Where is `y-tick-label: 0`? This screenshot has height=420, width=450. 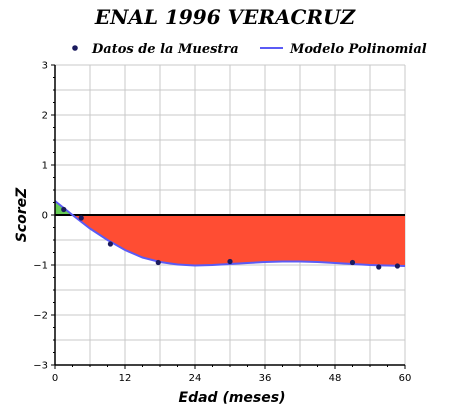
y-tick-label: 0 is located at coordinates (45, 216).